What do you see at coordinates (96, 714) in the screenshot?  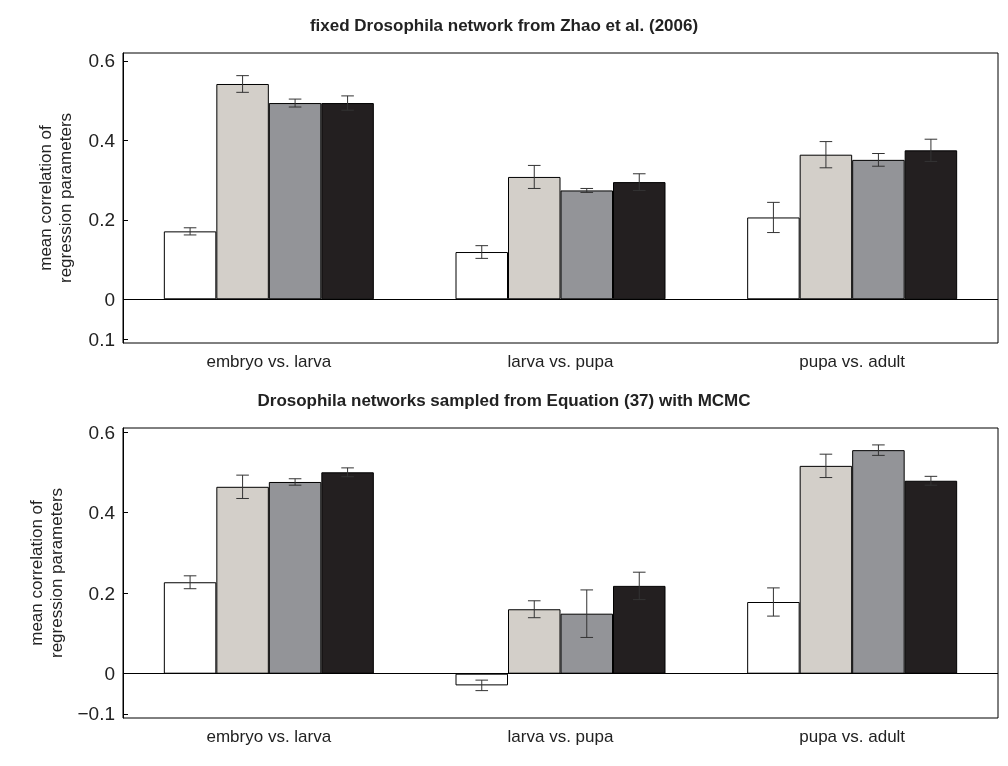 I see `y-tick-label: −0.1` at bounding box center [96, 714].